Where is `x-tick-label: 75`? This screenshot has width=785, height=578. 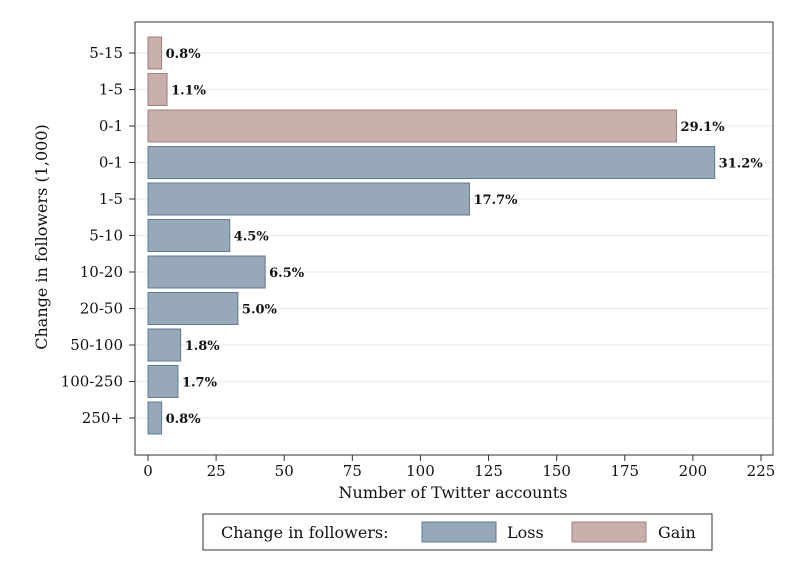
x-tick-label: 75 is located at coordinates (352, 471).